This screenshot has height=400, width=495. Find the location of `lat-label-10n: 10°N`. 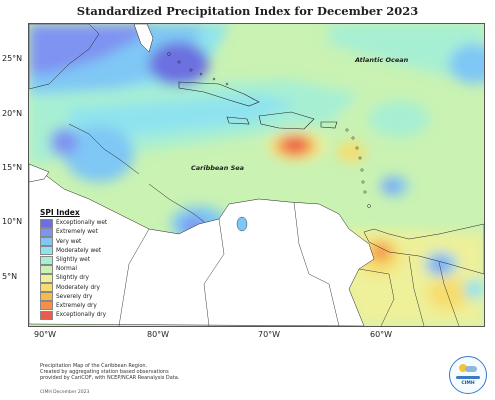

lat-label-10n: 10°N is located at coordinates (12, 221).